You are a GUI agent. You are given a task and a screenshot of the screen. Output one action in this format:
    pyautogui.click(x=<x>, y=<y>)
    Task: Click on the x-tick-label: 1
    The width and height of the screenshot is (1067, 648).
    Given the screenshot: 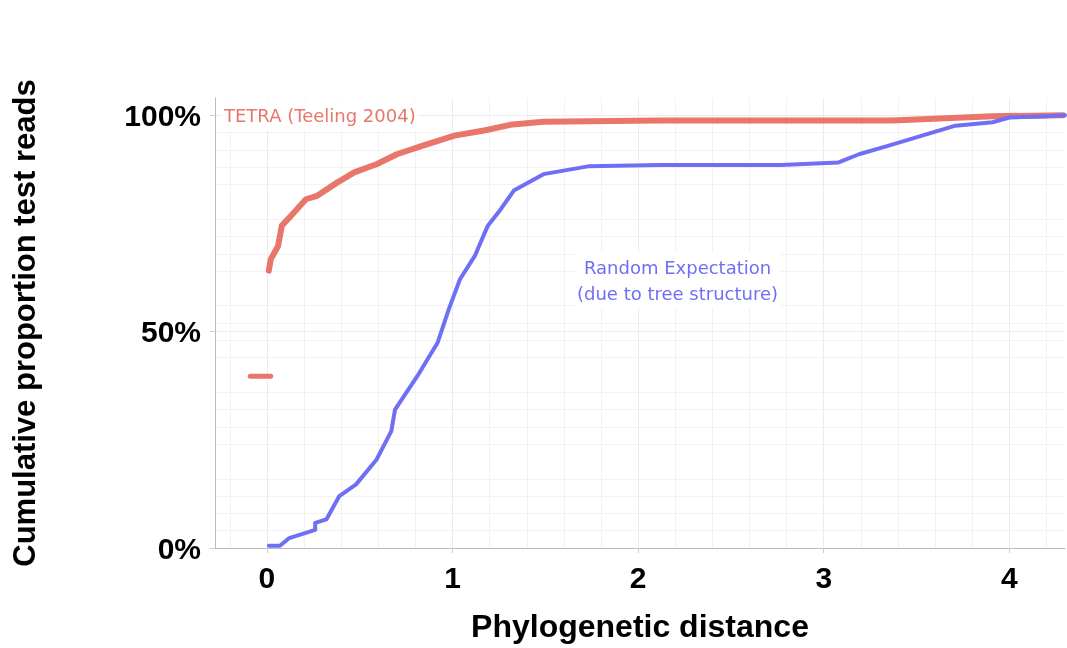 What is the action you would take?
    pyautogui.click(x=452, y=577)
    